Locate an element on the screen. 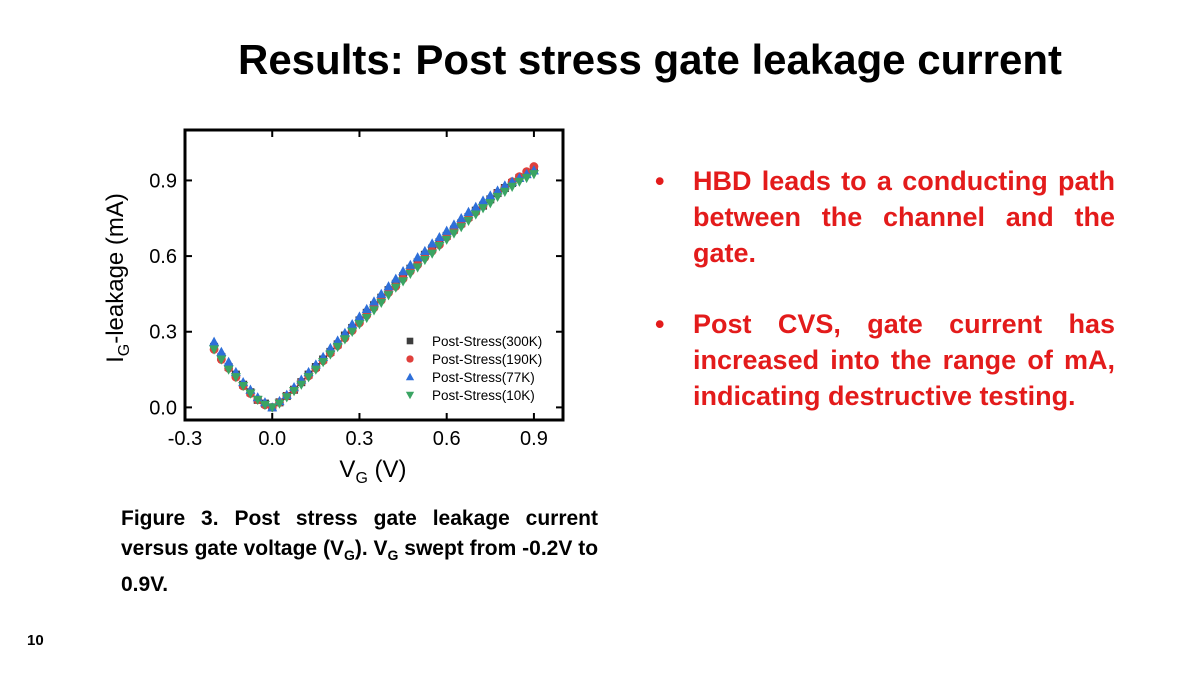  plot-frame is located at coordinates (374, 275).